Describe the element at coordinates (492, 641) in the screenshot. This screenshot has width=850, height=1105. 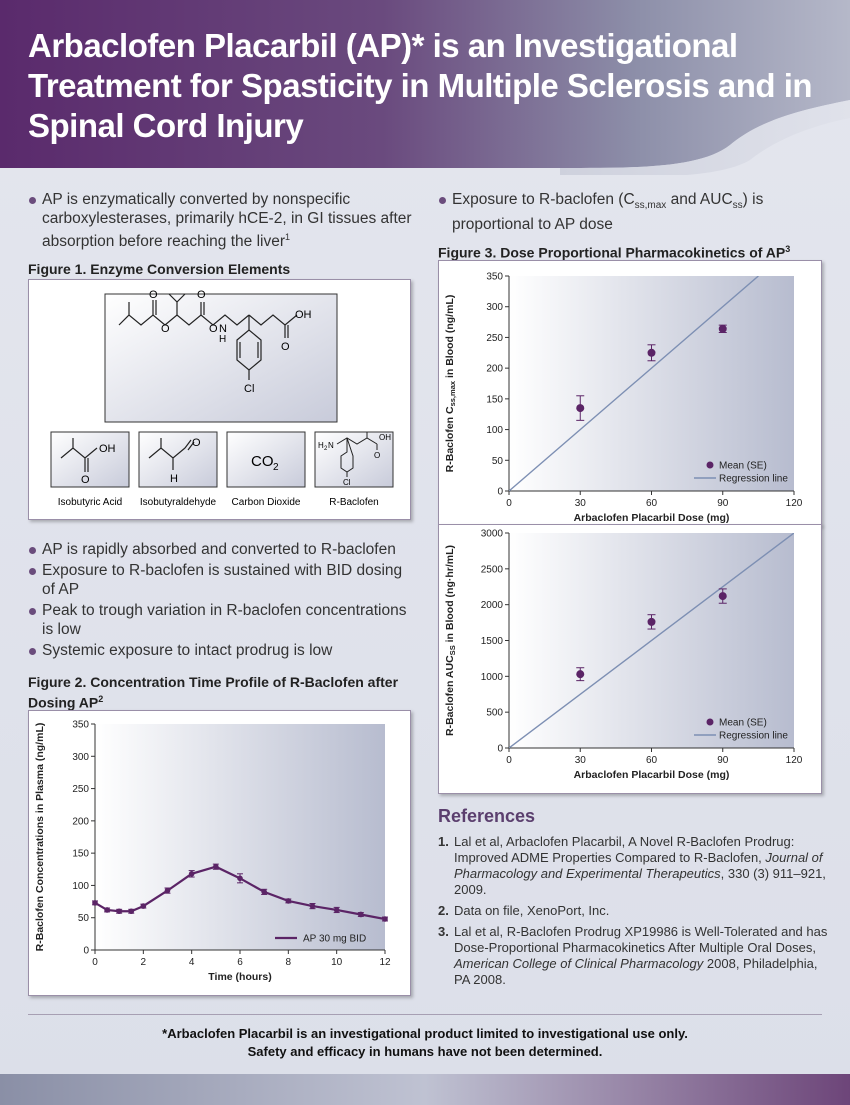
I see `y-tick-label: 1500` at that location.